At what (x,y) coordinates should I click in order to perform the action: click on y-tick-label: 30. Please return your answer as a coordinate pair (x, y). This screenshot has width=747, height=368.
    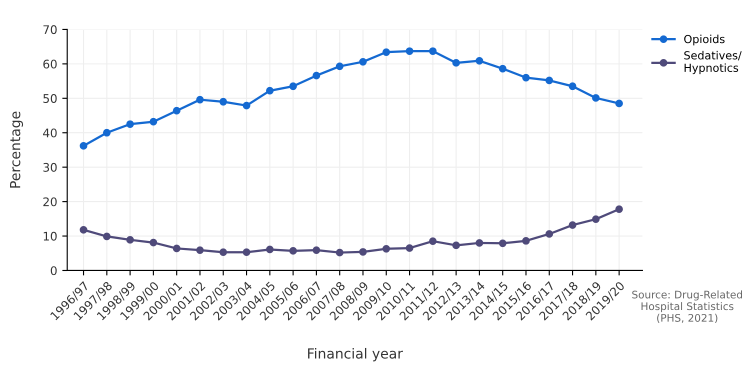
    Looking at the image, I should click on (50, 167).